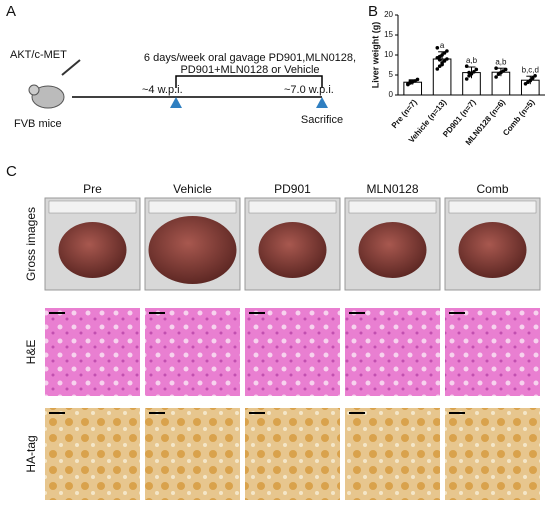 This screenshot has height=523, width=550. Describe the element at coordinates (391, 74) in the screenshot. I see `y-tick-label: 5` at that location.